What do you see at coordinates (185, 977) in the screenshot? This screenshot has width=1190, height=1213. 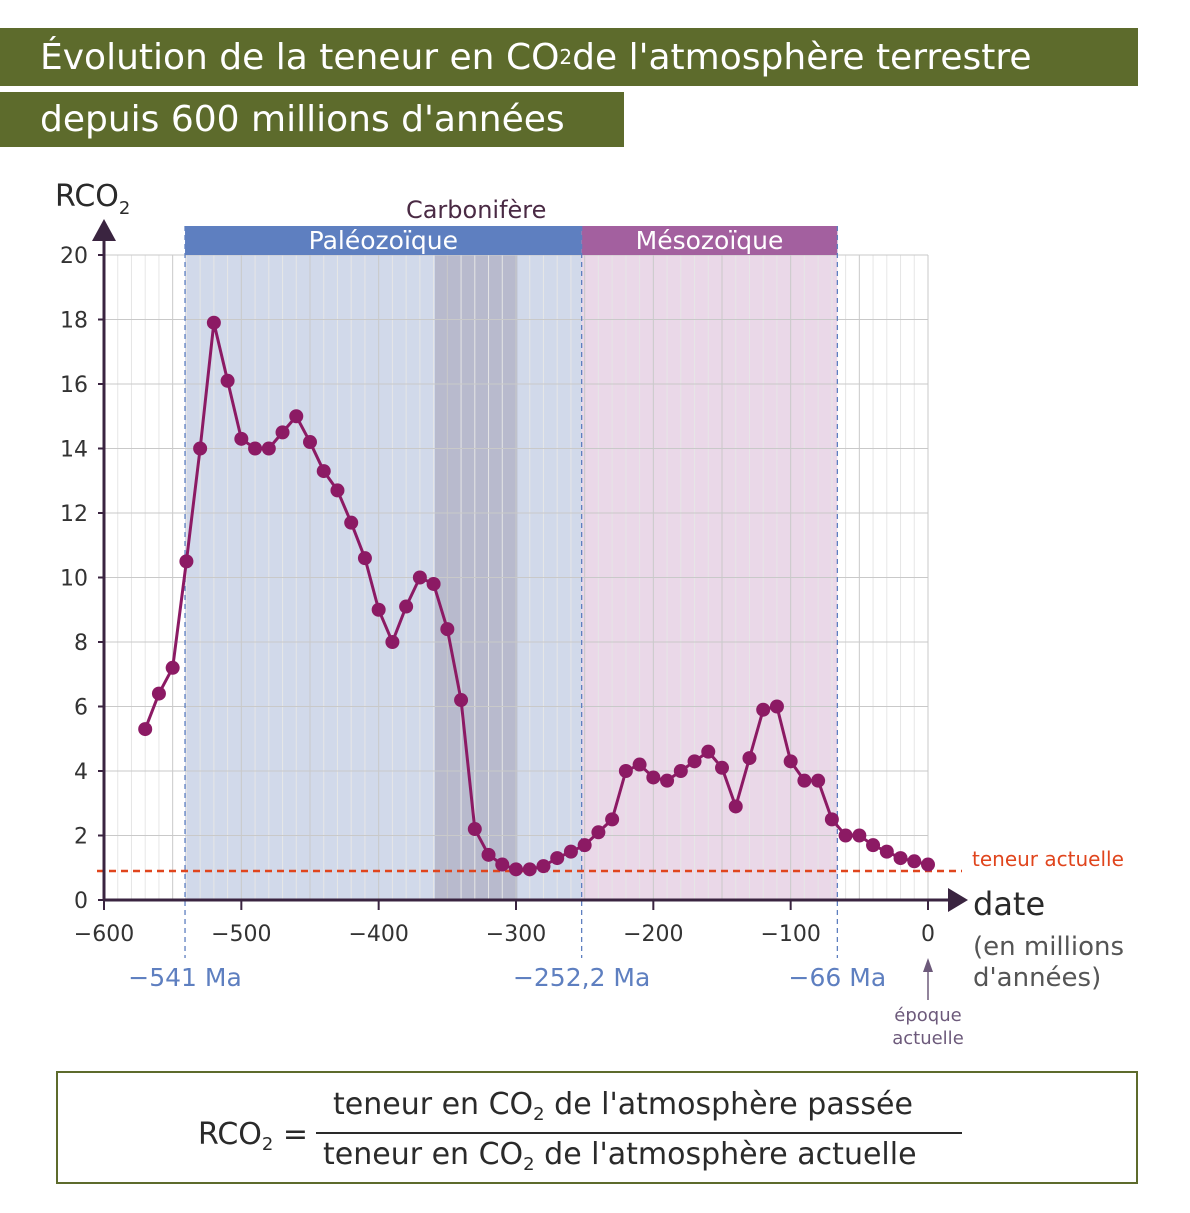 I see `boundary-label-0: −541 Ma` at bounding box center [185, 977].